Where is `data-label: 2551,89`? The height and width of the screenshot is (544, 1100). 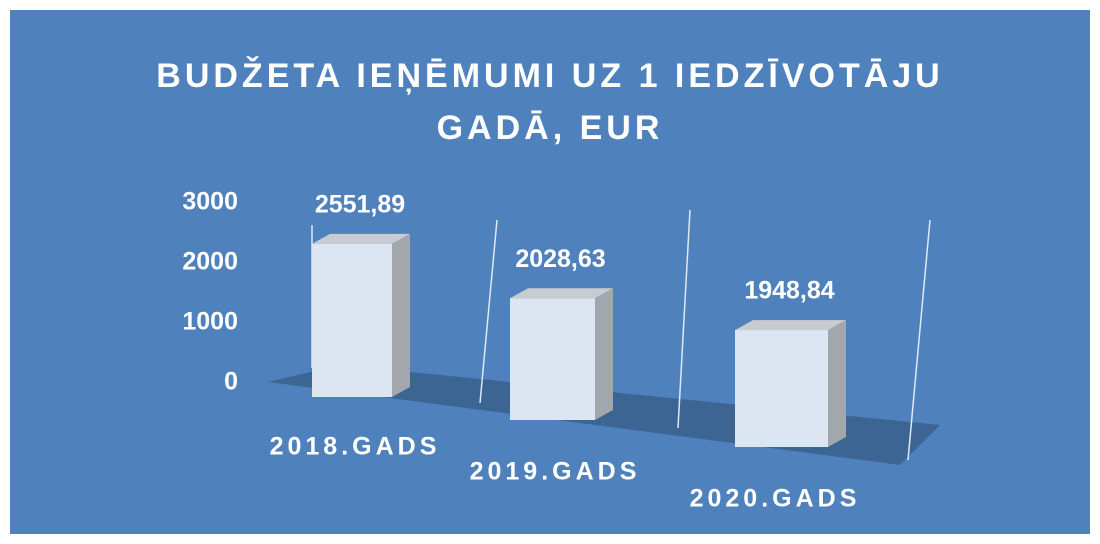
data-label: 2551,89 is located at coordinates (360, 204).